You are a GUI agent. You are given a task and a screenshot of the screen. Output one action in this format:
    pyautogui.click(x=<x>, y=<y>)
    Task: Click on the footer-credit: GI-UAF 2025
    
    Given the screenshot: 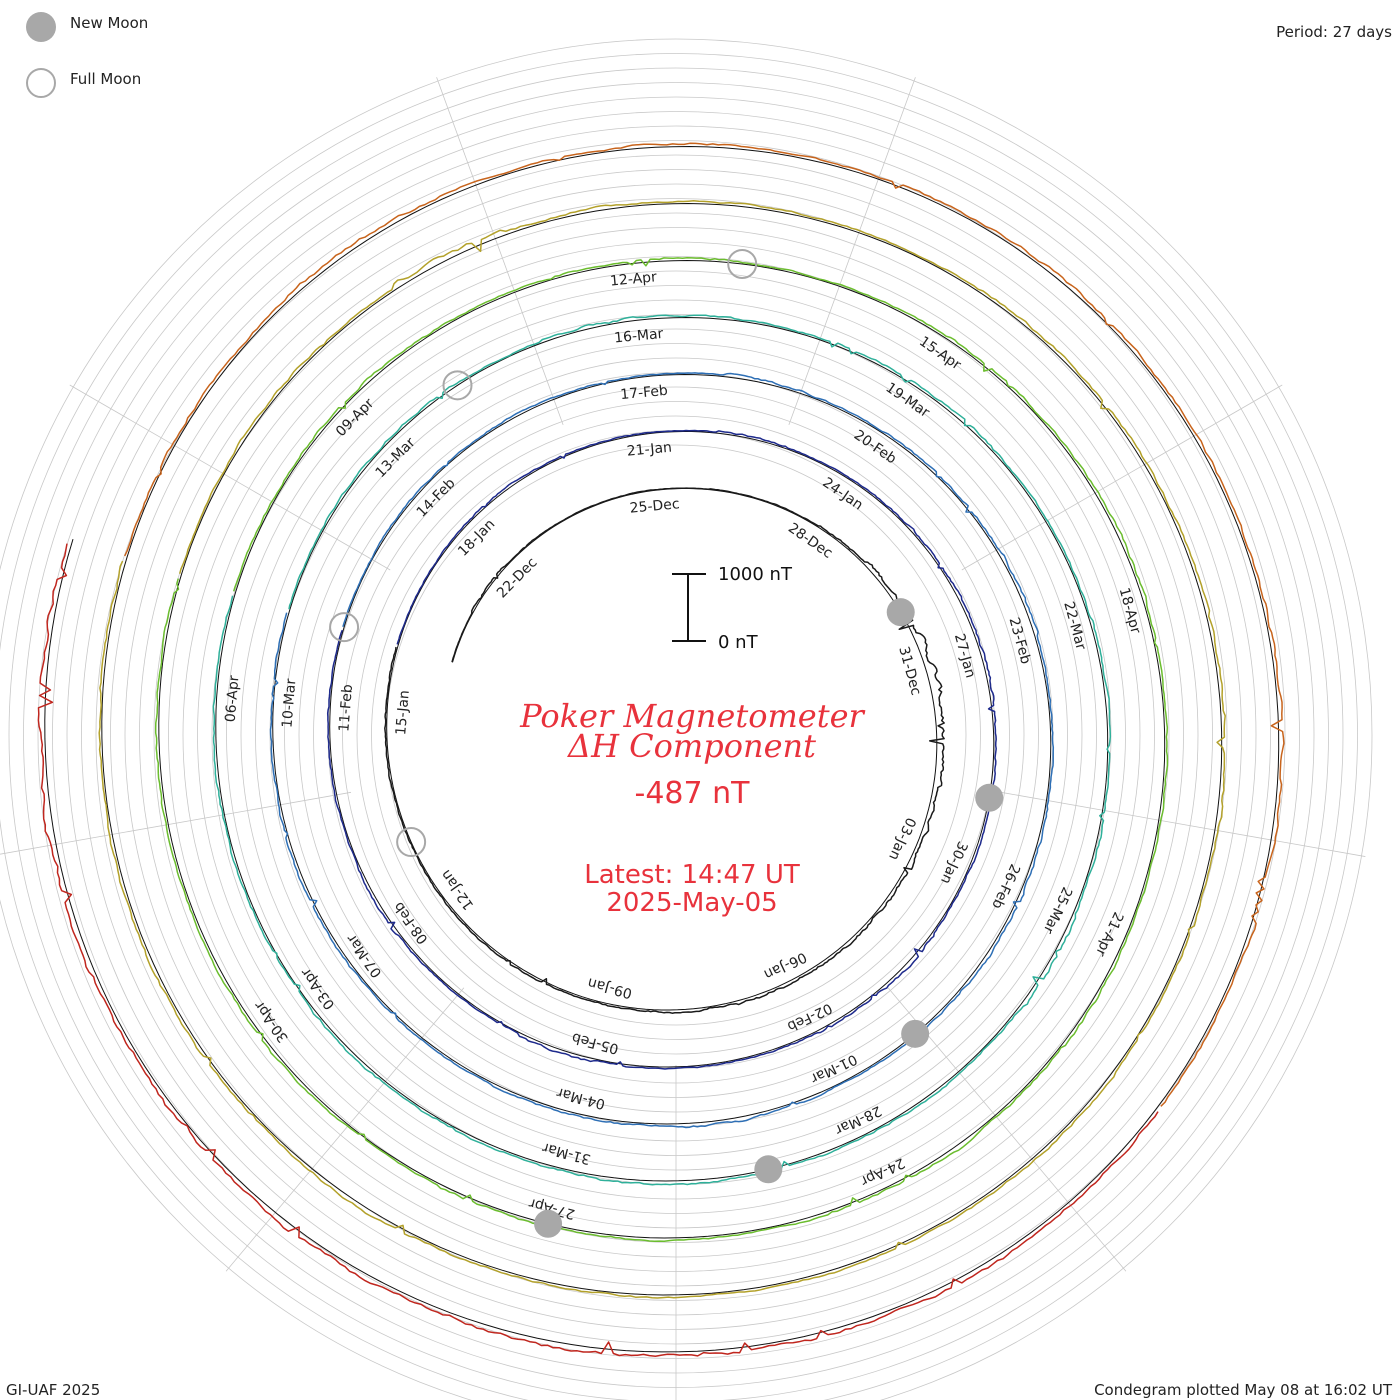 What is the action you would take?
    pyautogui.click(x=53, y=1390)
    